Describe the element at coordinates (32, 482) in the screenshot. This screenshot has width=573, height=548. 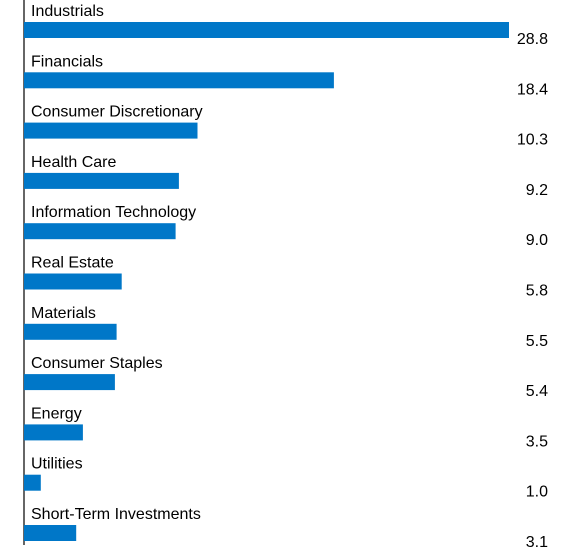
I see `bar-utilities` at that location.